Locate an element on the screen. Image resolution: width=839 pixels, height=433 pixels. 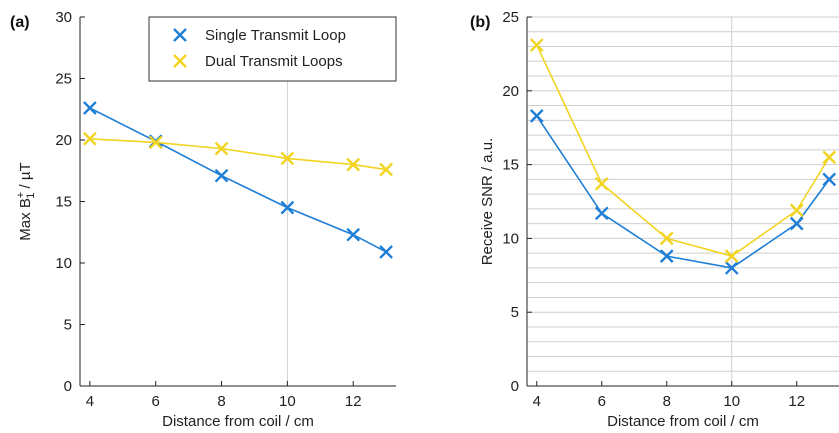
legend-label: Dual Transmit Loops is located at coordinates (274, 61).